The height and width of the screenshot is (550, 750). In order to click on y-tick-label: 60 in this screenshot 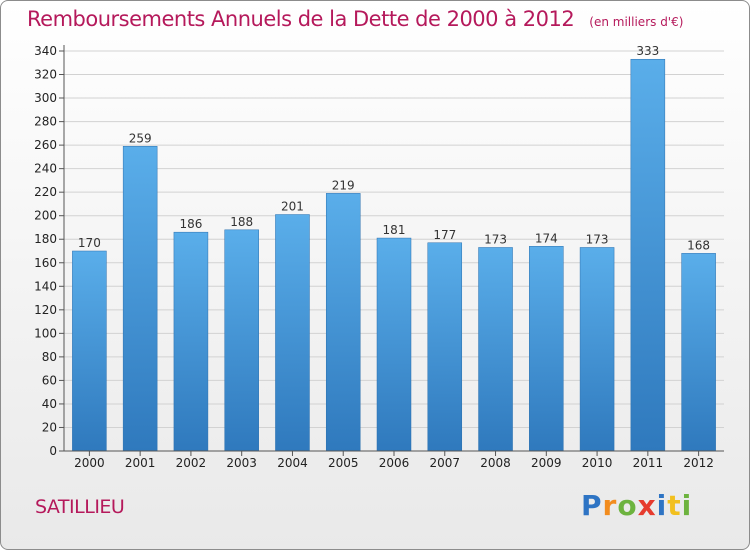, I will do `click(49, 380)`.